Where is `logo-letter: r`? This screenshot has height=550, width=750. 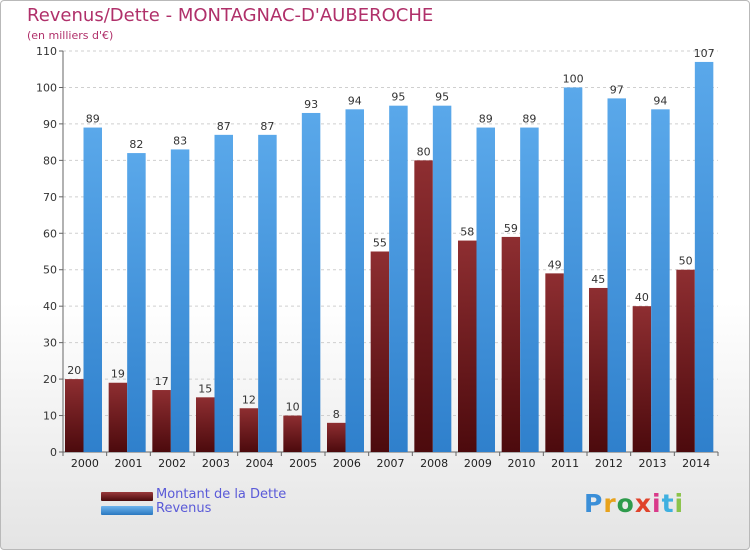 logo-letter: r is located at coordinates (610, 503).